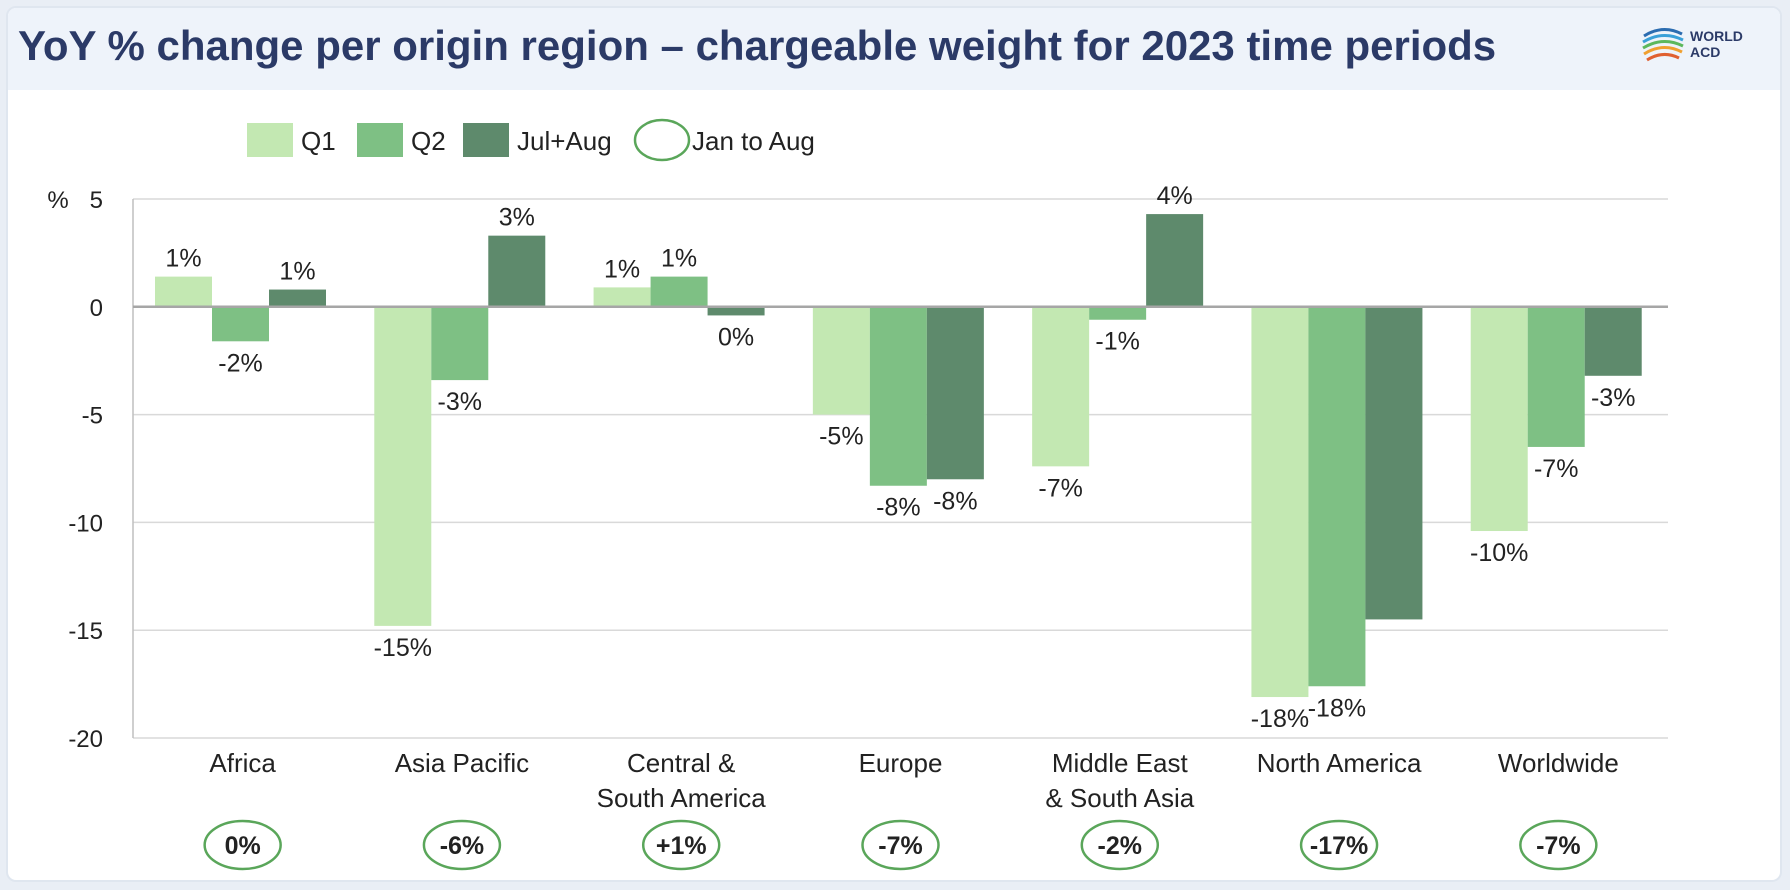 The height and width of the screenshot is (890, 1790). I want to click on data-label: -1%, so click(1117, 342).